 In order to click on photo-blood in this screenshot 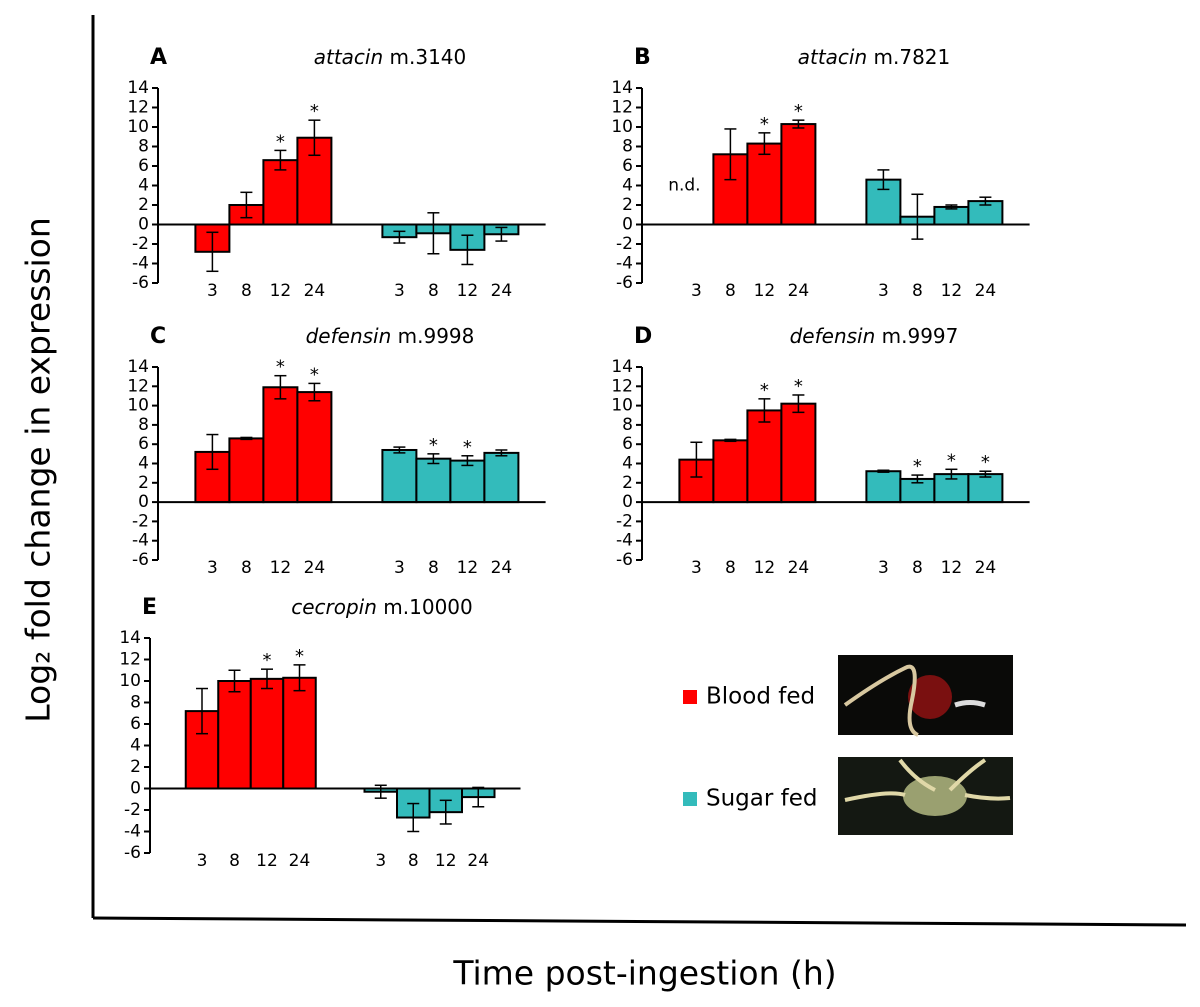, I will do `click(925, 696)`.